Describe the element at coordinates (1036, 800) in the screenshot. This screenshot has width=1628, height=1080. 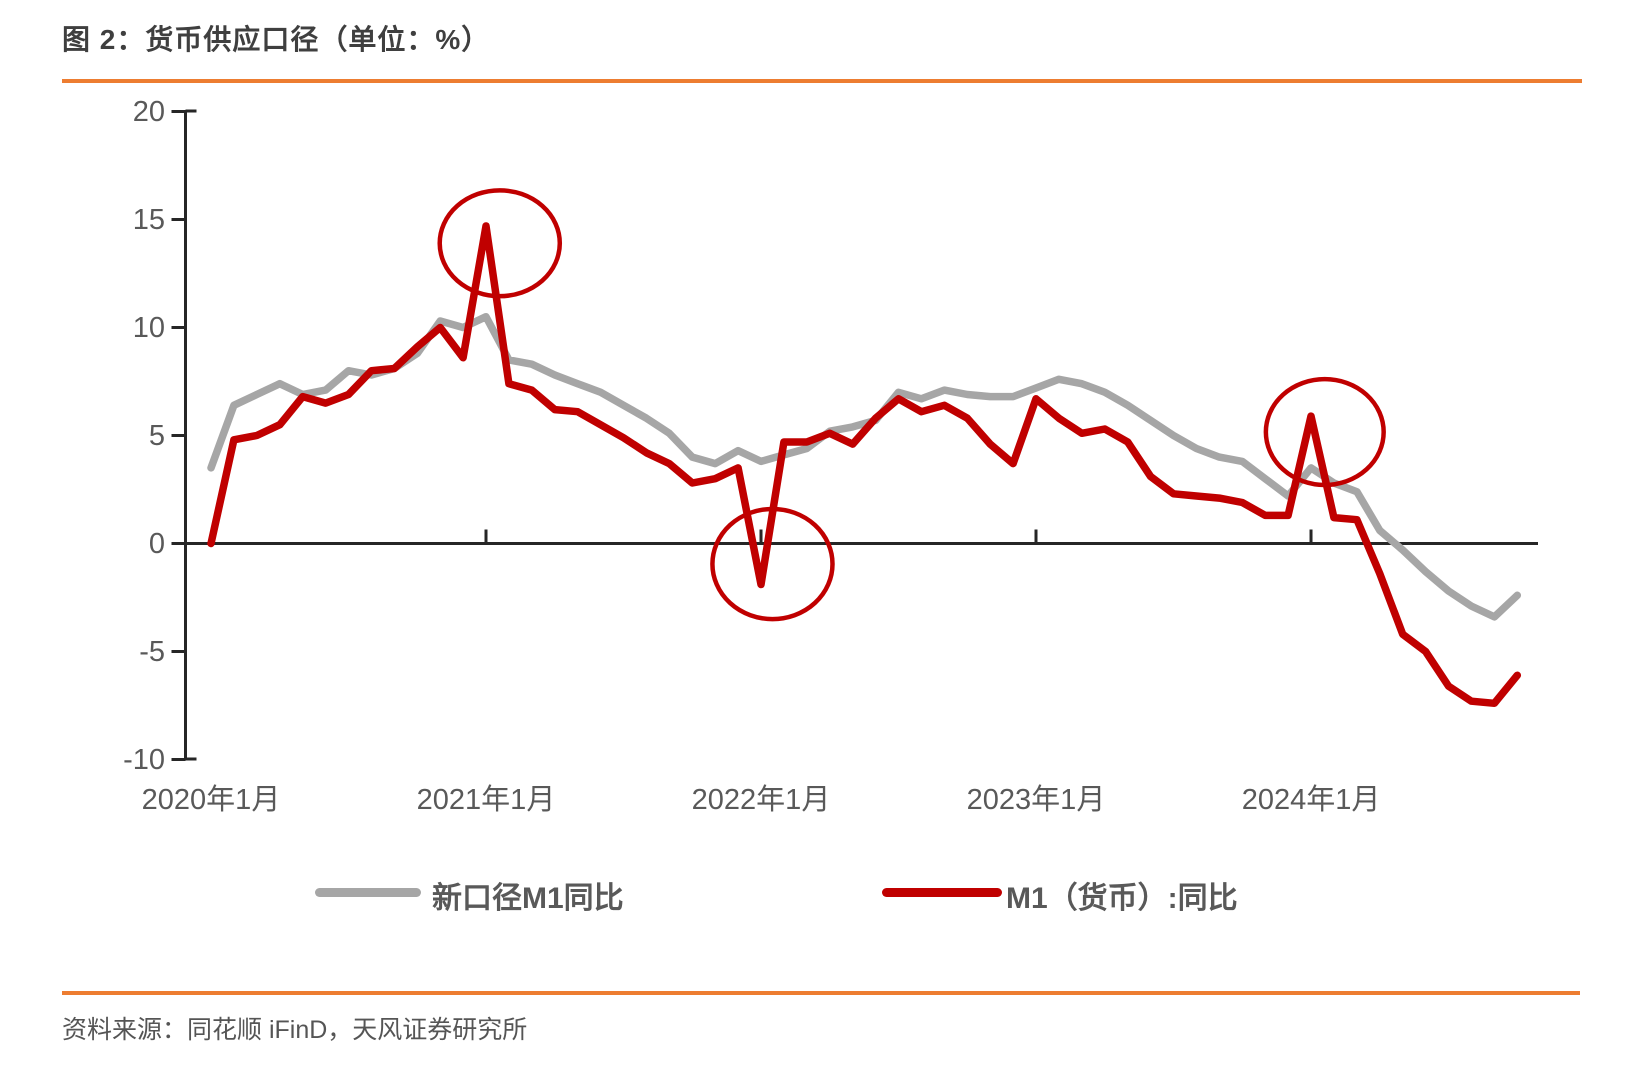
I see `x-axis-tick-label: 2023年1月` at that location.